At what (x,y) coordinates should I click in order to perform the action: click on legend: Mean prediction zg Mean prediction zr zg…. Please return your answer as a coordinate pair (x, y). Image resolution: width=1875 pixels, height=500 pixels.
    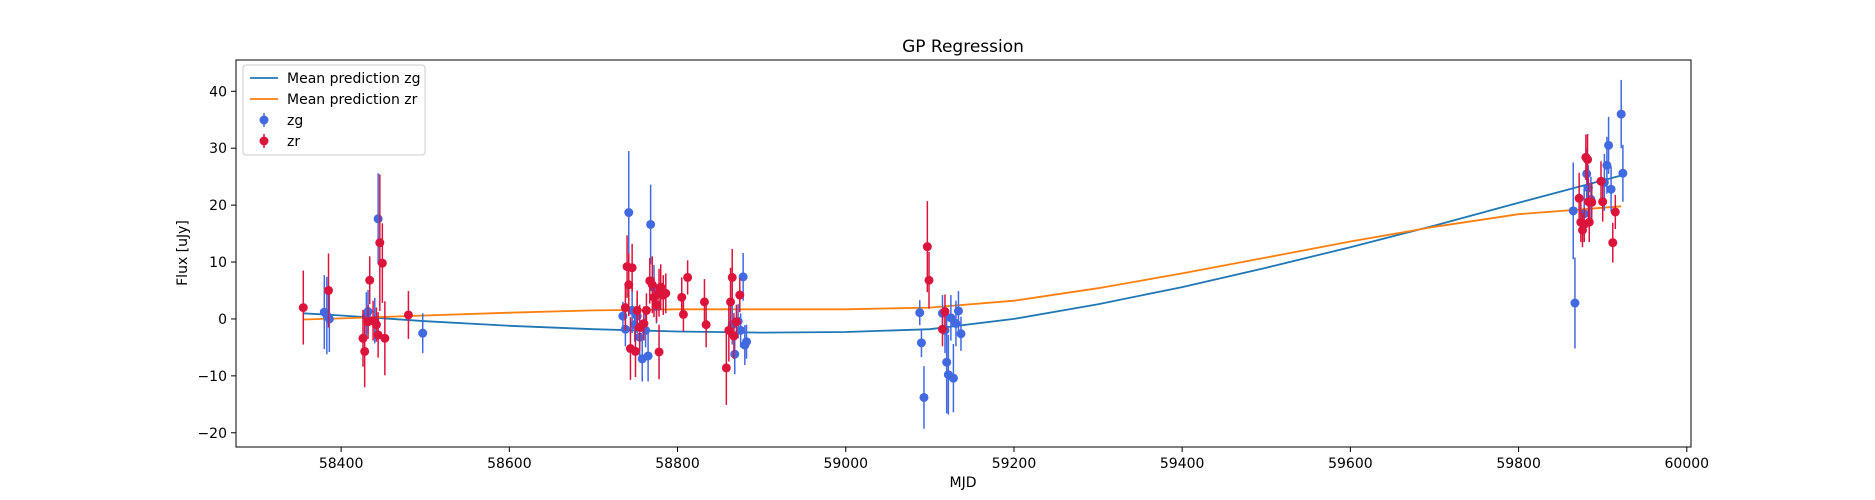
    Looking at the image, I should click on (334, 110).